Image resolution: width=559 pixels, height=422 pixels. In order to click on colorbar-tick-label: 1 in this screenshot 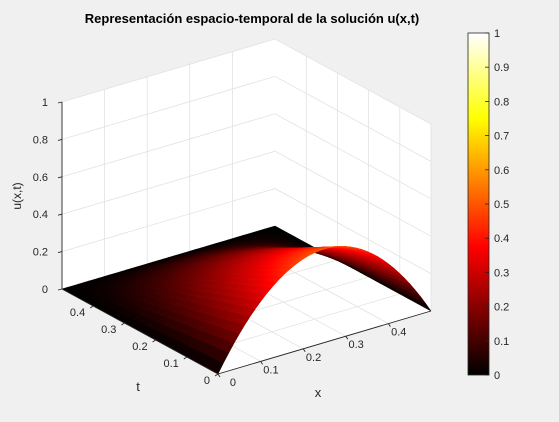, I will do `click(497, 34)`.